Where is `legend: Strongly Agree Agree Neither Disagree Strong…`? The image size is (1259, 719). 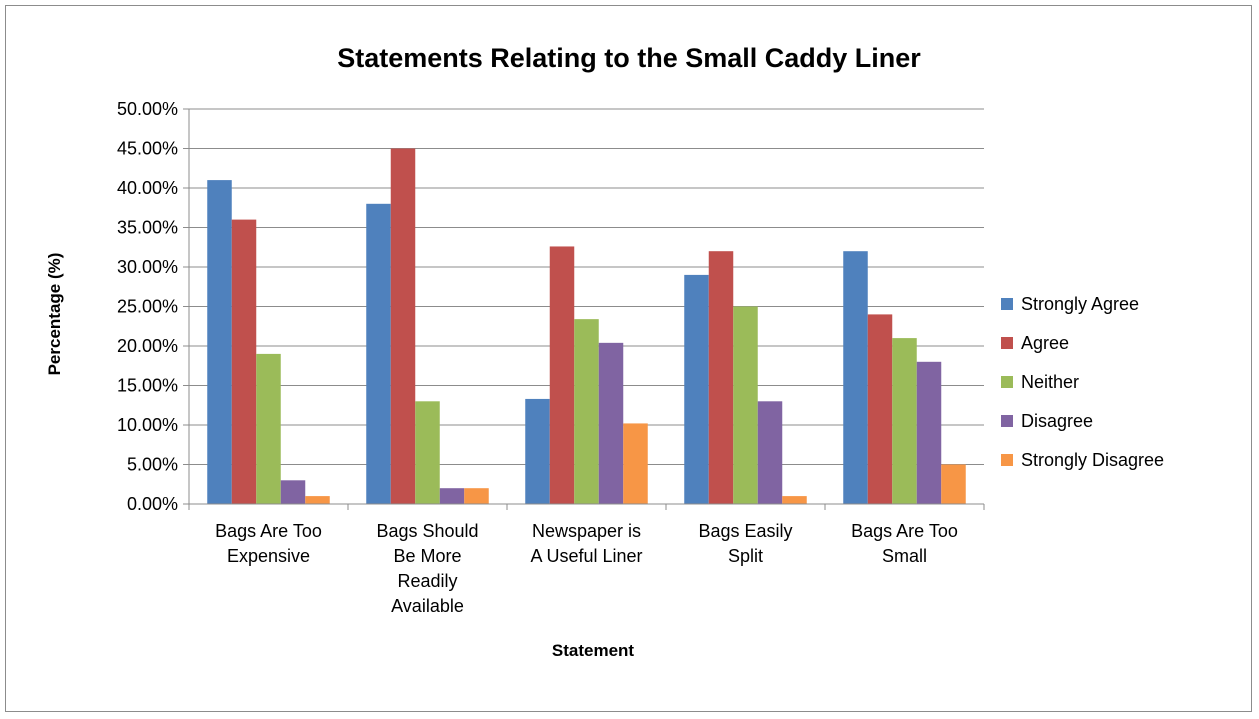 legend: Strongly Agree Agree Neither Disagree Strong… is located at coordinates (1082, 382).